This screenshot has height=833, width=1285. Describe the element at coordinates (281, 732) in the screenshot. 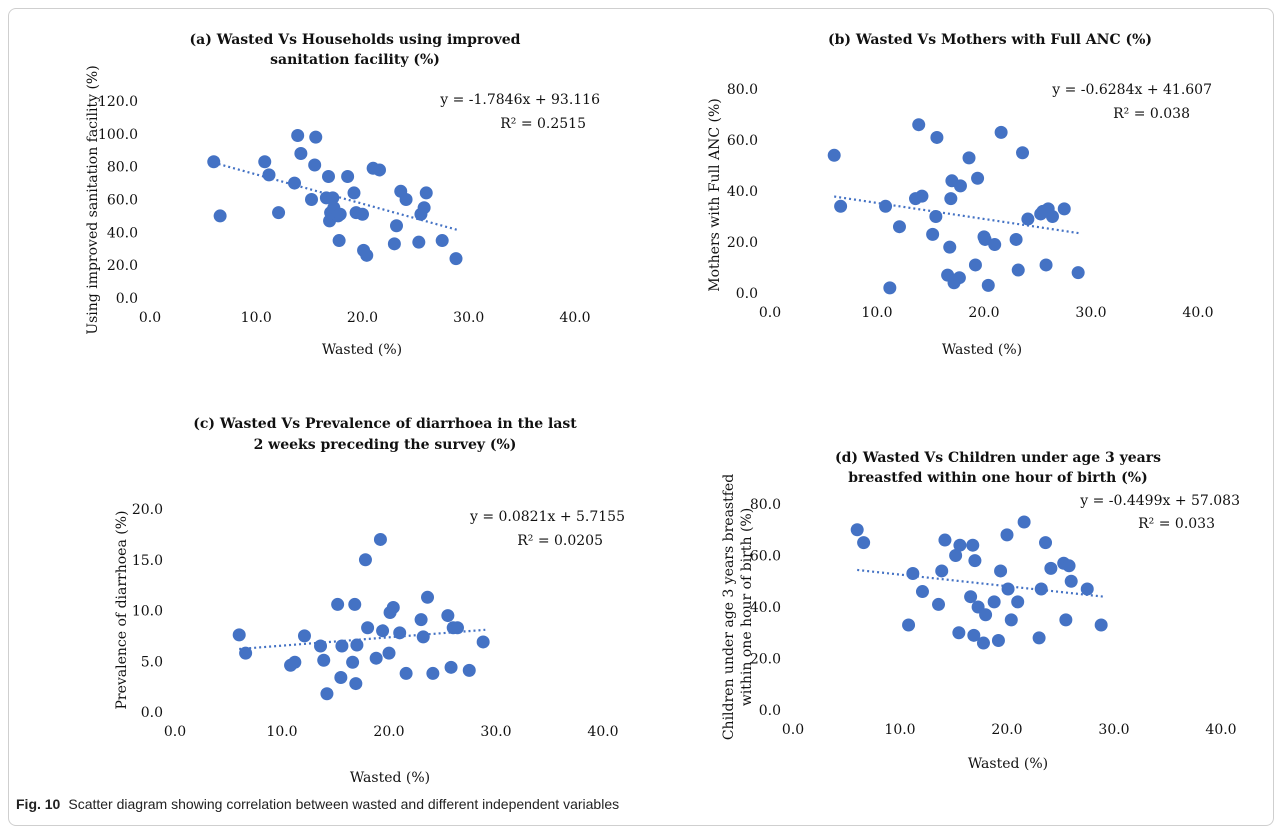

I see `x-tick-label: 10.0` at that location.